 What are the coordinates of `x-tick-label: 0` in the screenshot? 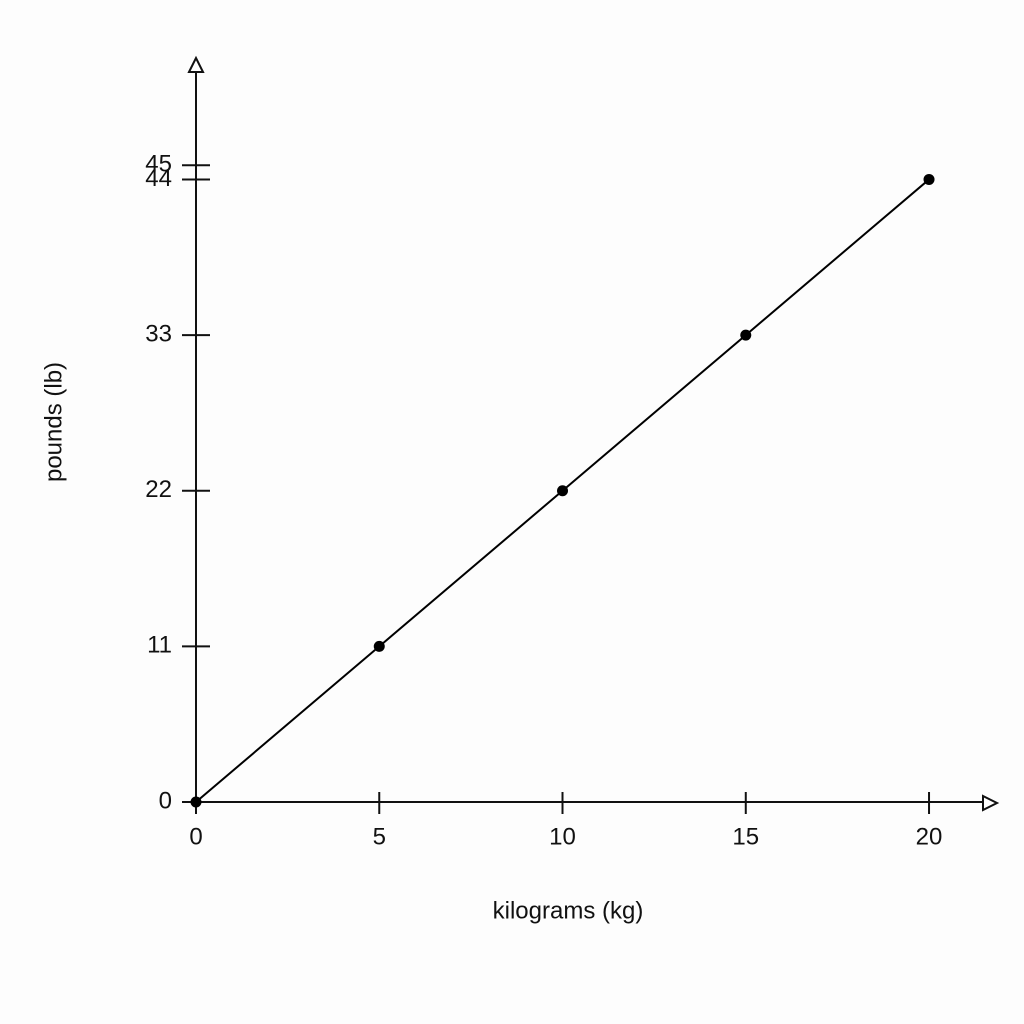 It's located at (195, 836).